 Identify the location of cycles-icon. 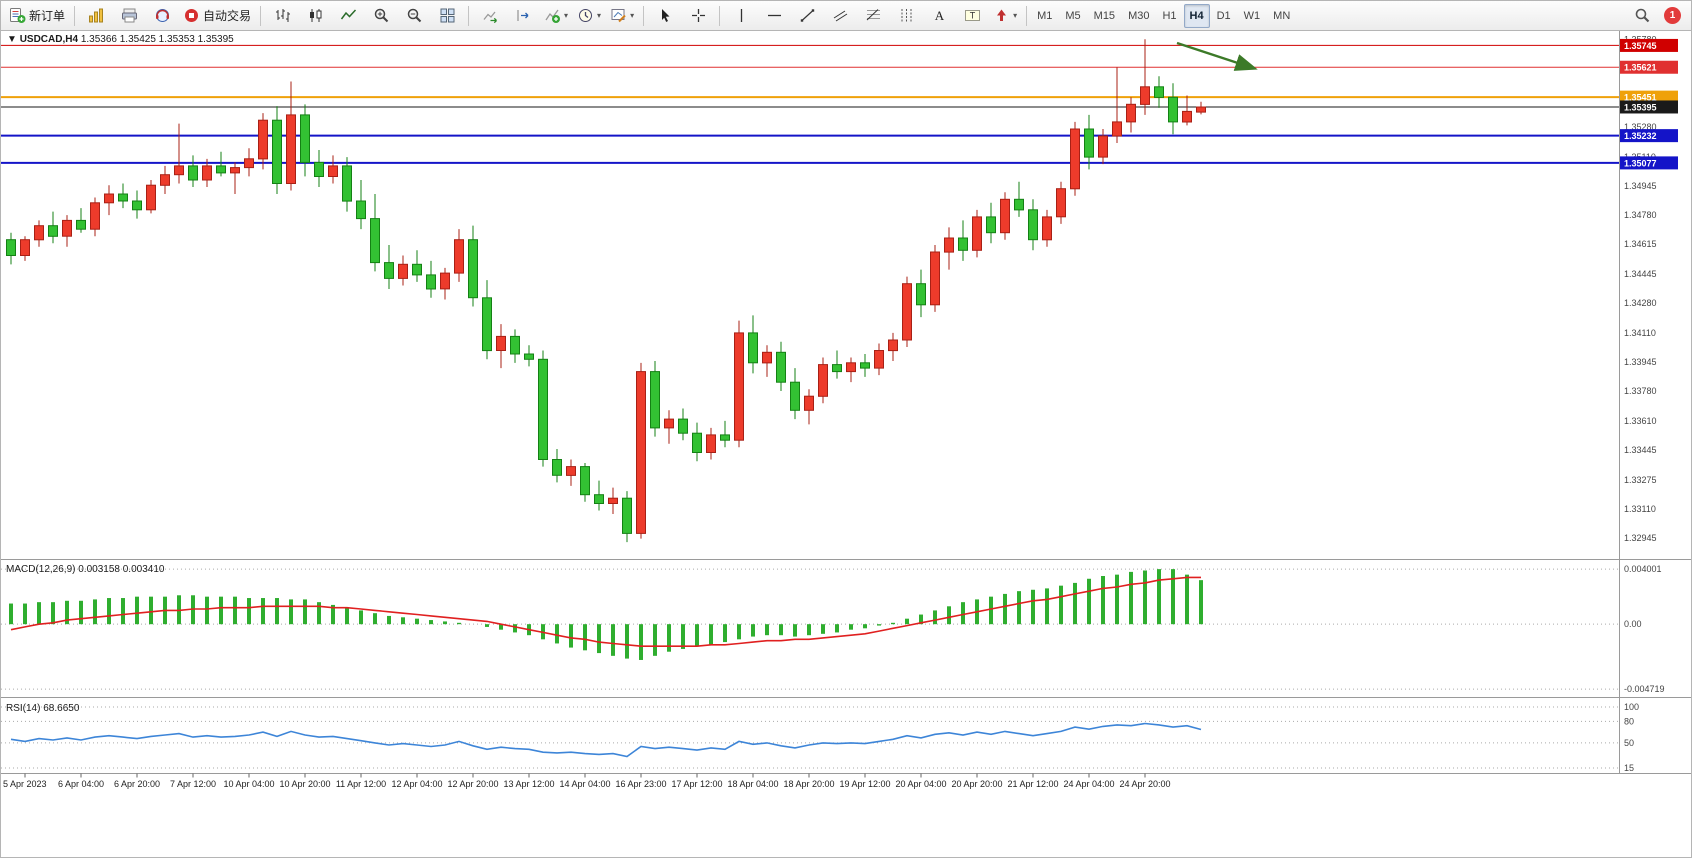
(906, 15).